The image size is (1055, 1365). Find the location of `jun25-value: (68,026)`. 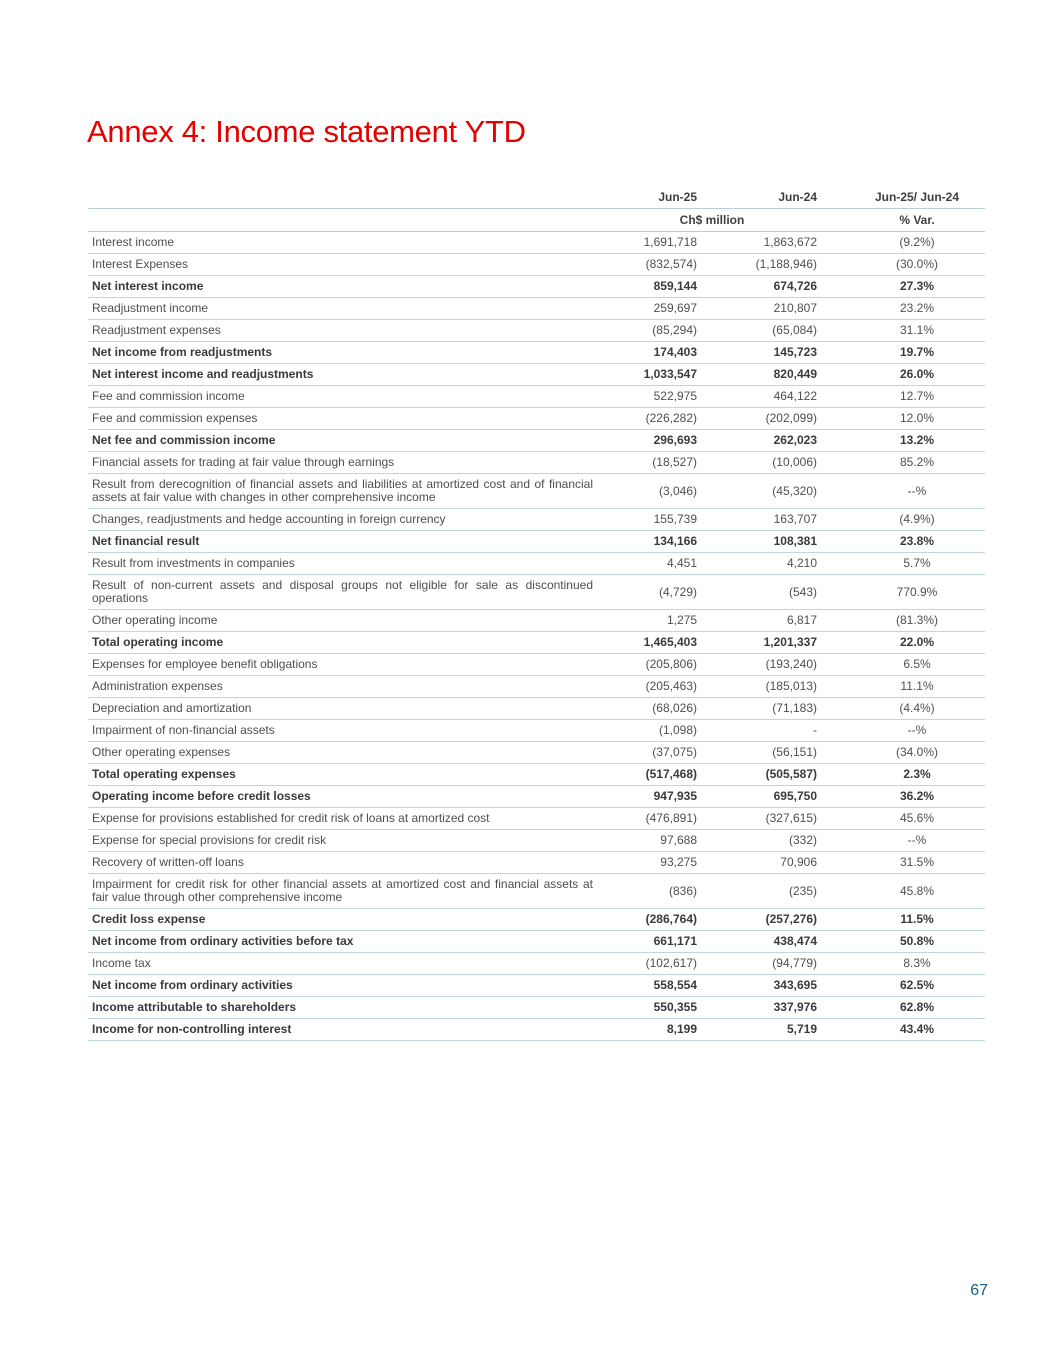

jun25-value: (68,026) is located at coordinates (653, 708).